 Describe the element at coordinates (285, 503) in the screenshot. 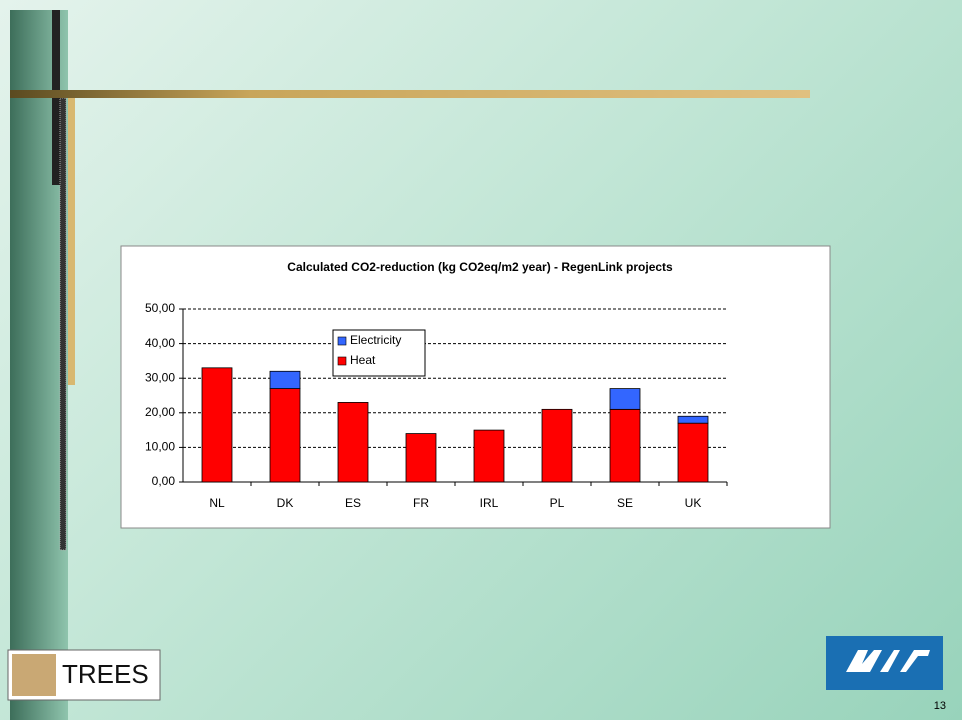

I see `x-tick-label: DK` at that location.